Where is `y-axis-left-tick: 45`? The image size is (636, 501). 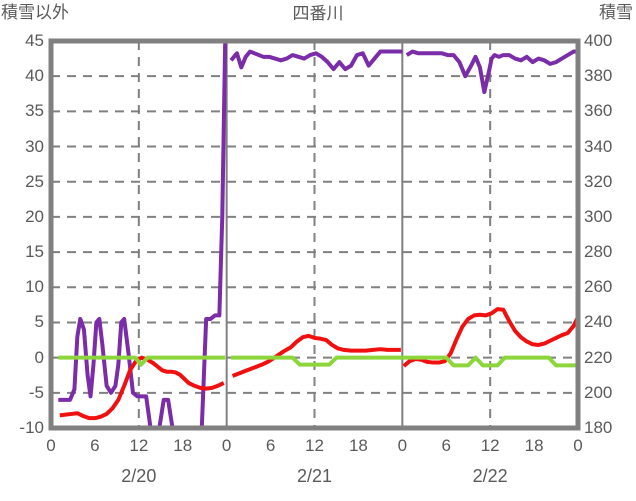
y-axis-left-tick: 45 is located at coordinates (34, 40).